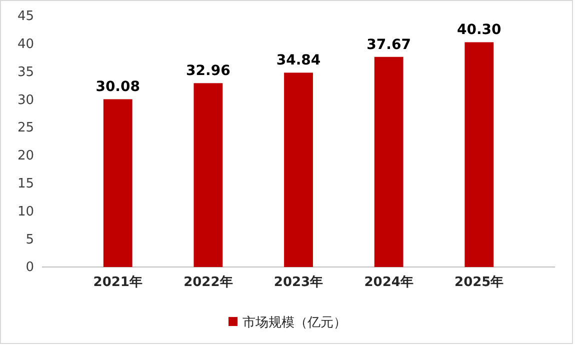  What do you see at coordinates (25, 72) in the screenshot?
I see `y-tick-label: 35` at bounding box center [25, 72].